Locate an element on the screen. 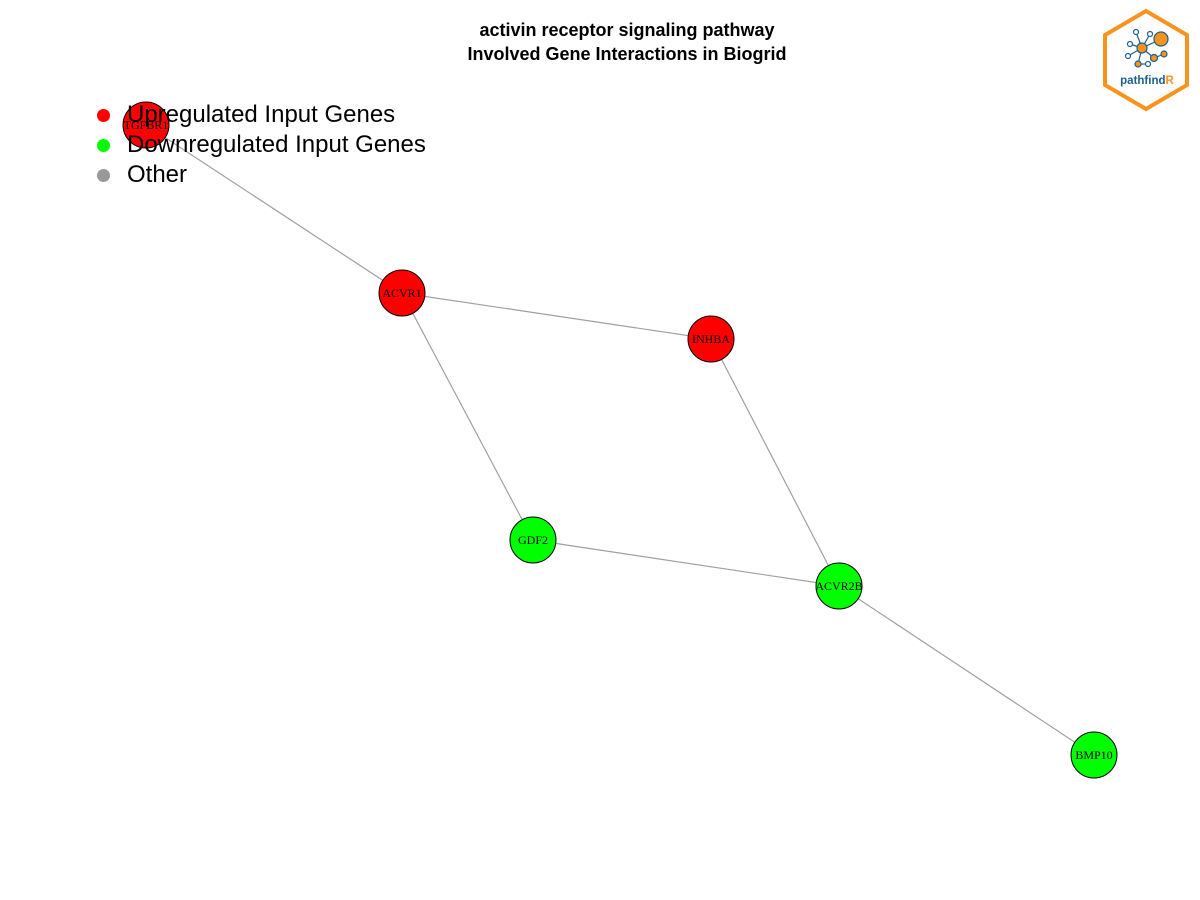  node-circle-acvr1 is located at coordinates (402, 293).